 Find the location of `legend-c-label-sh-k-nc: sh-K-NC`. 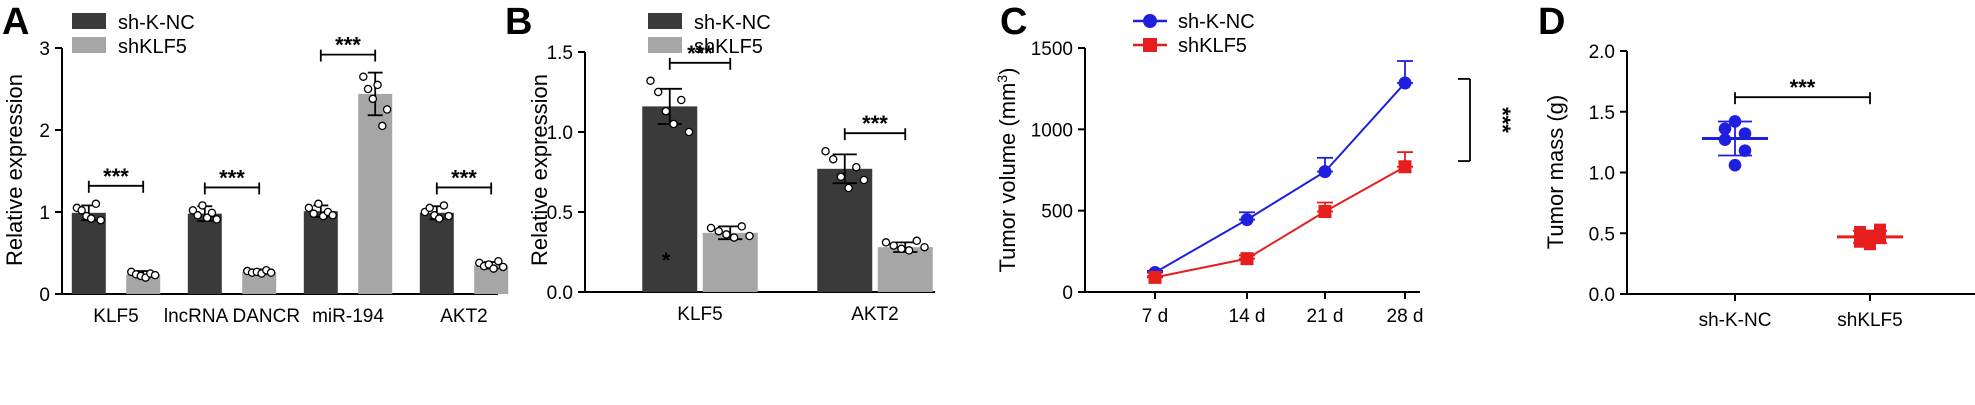

legend-c-label-sh-k-nc: sh-K-NC is located at coordinates (1216, 22).